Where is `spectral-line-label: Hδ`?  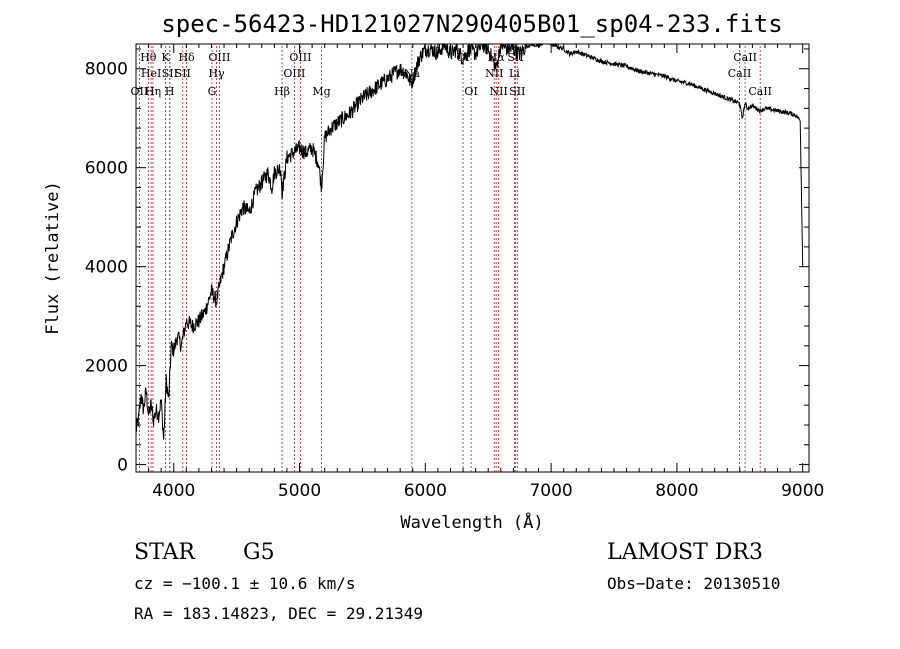
spectral-line-label: Hδ is located at coordinates (186, 57).